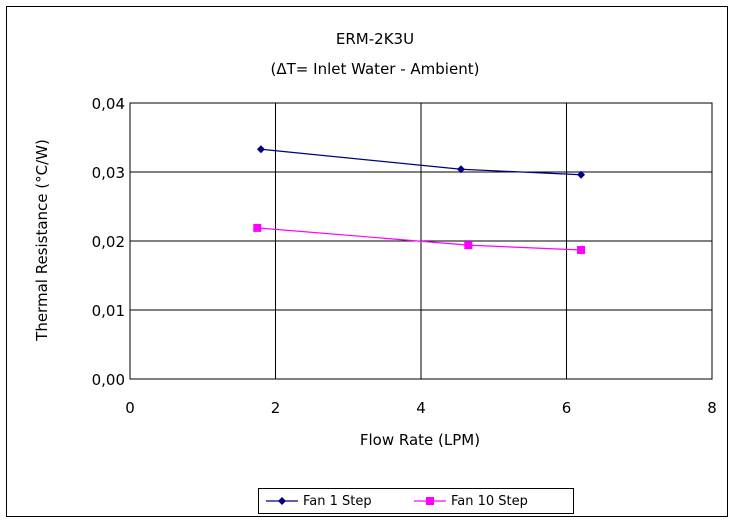 This screenshot has width=739, height=526. Describe the element at coordinates (108, 173) in the screenshot. I see `y-tick-label-3: 0,03` at that location.